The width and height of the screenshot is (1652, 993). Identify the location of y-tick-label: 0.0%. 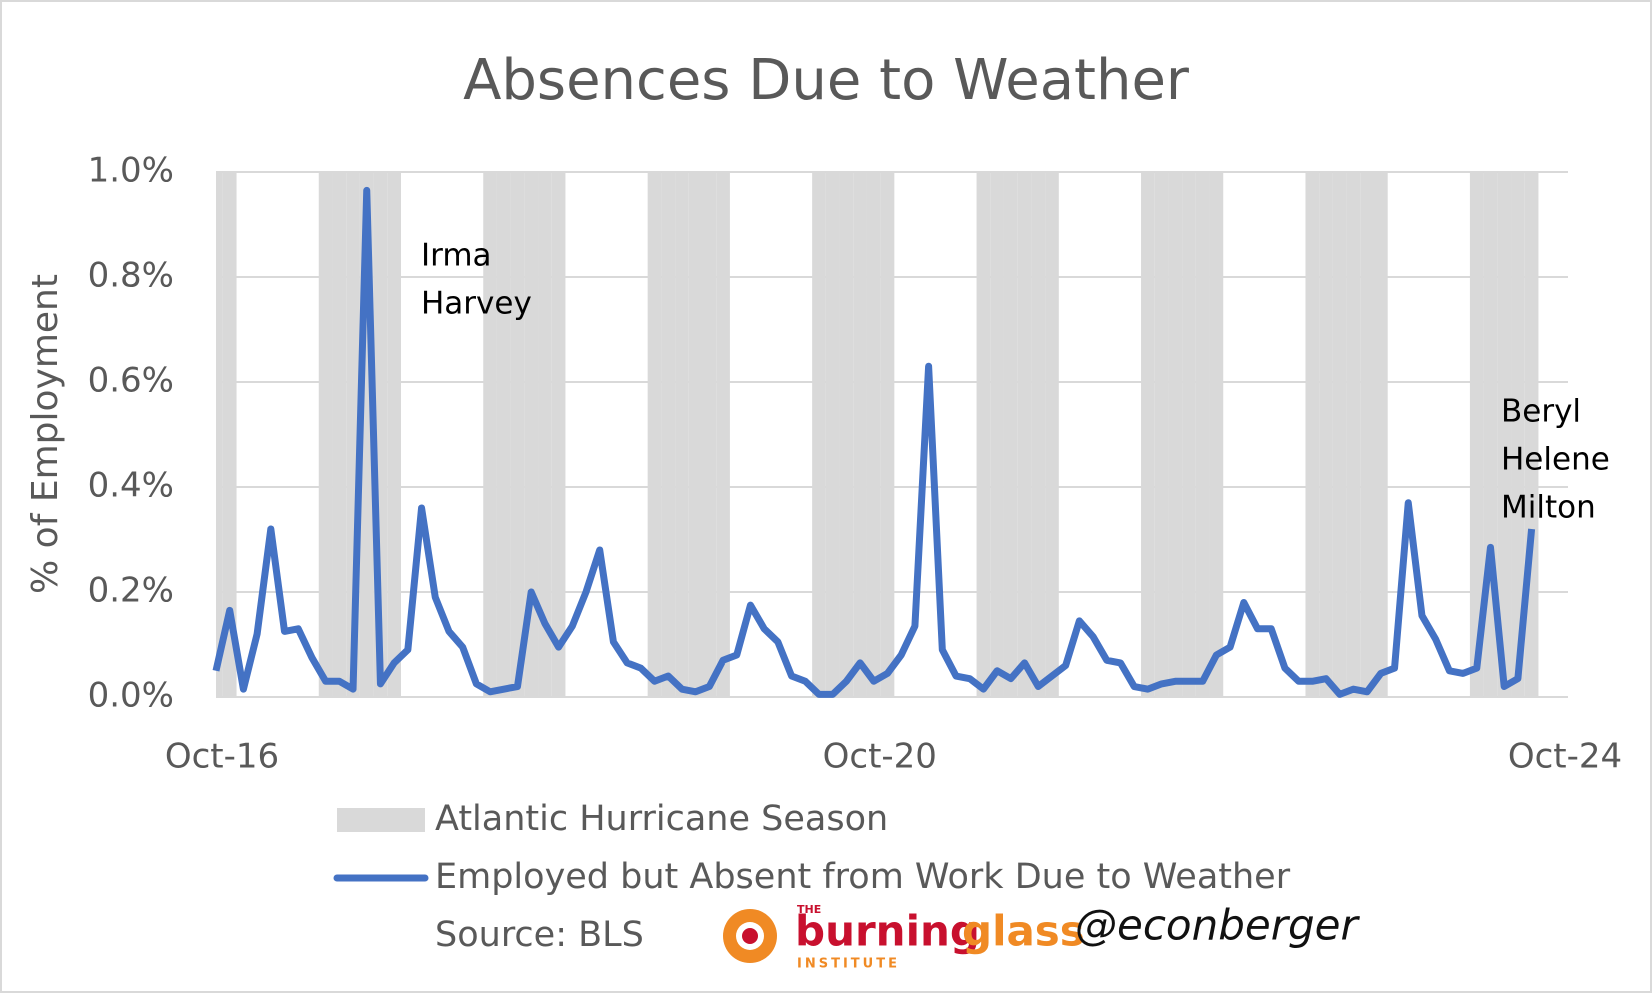
(131, 696).